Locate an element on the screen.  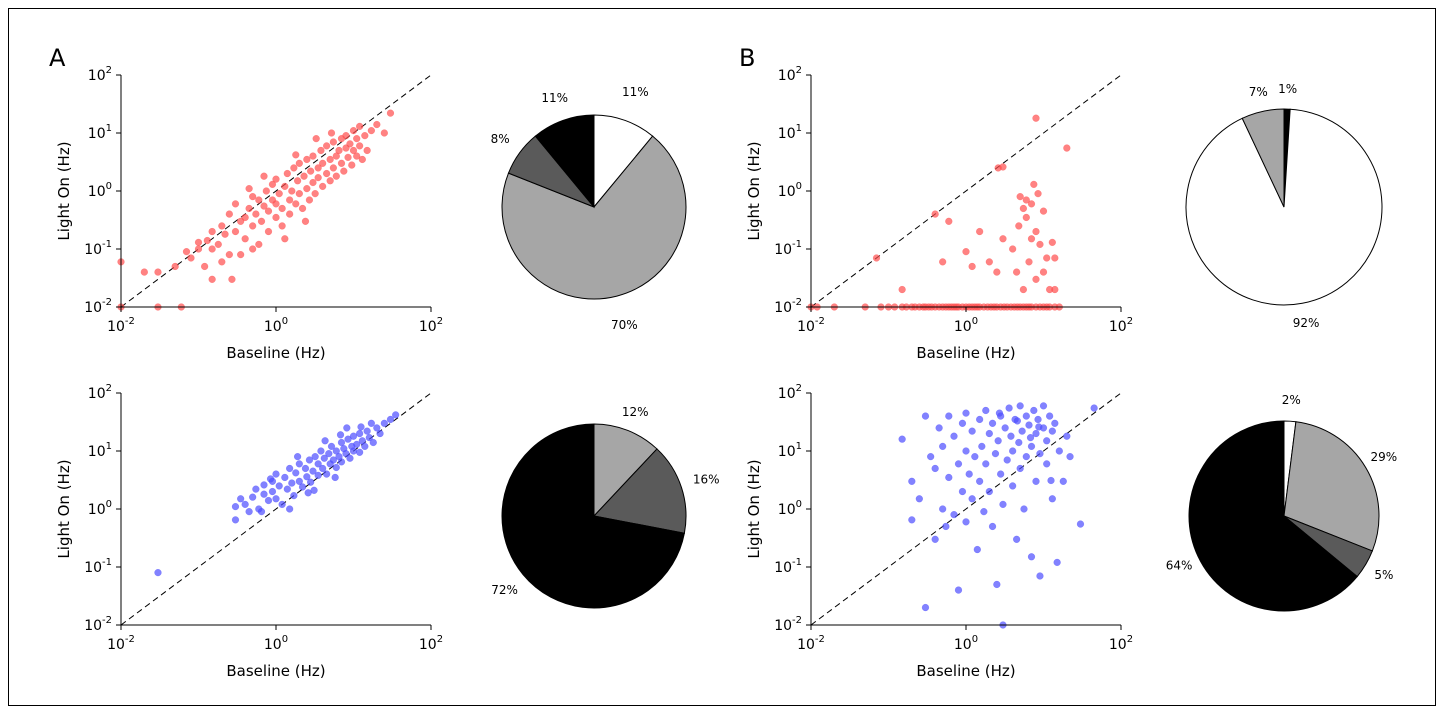
panel-label-a: A is located at coordinates (57, 58).